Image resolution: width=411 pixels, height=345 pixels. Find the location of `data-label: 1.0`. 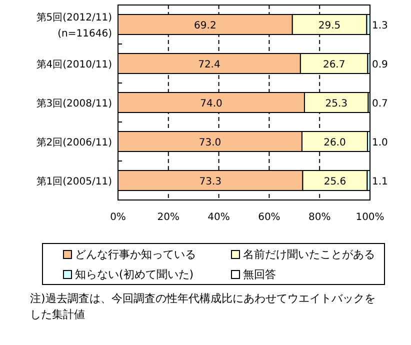

data-label: 1.0 is located at coordinates (380, 143).